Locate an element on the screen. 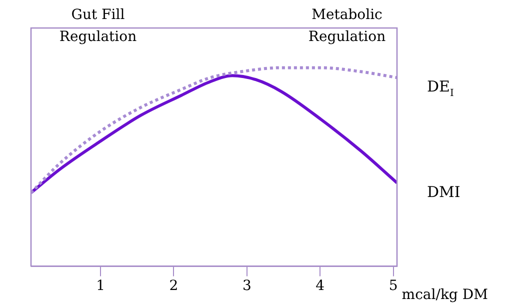  x-tick-label: 3 is located at coordinates (247, 286).